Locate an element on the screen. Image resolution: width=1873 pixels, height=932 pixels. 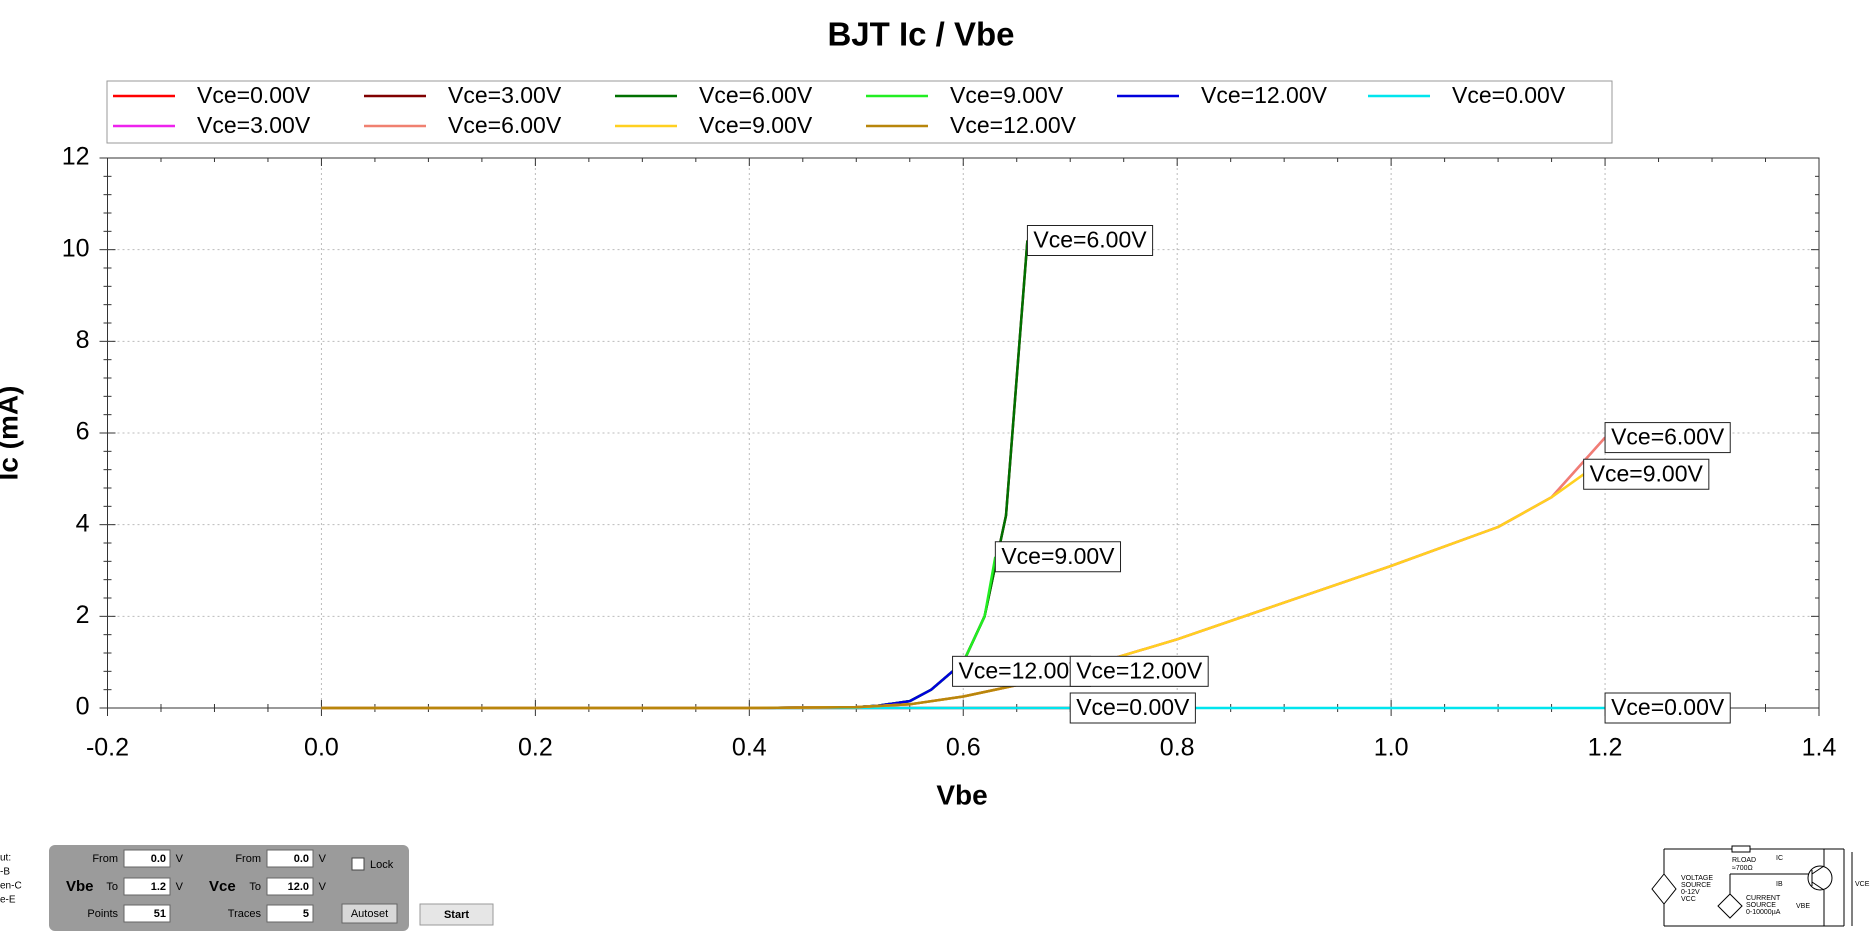
control-title: Vbe is located at coordinates (80, 886).